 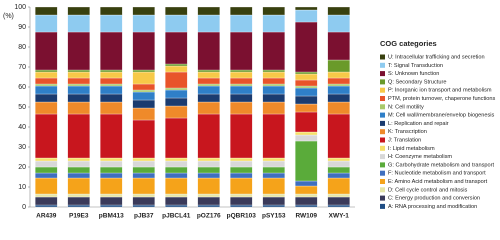 I want to click on y-tick-label: 50, so click(x=22, y=107).